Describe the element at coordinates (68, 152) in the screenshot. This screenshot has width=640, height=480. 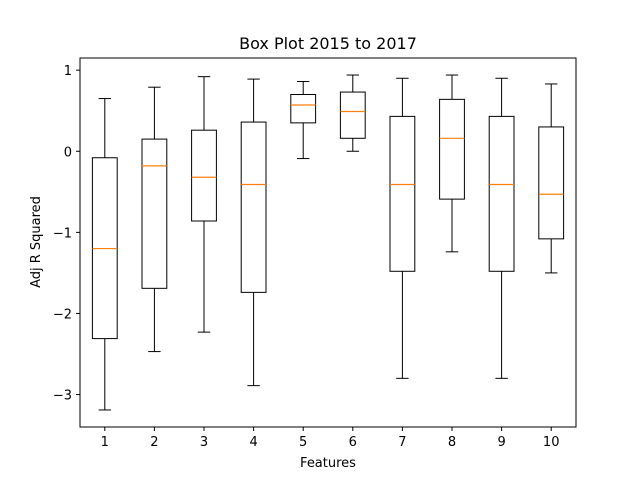
I see `y-tick-label-1: 0` at that location.